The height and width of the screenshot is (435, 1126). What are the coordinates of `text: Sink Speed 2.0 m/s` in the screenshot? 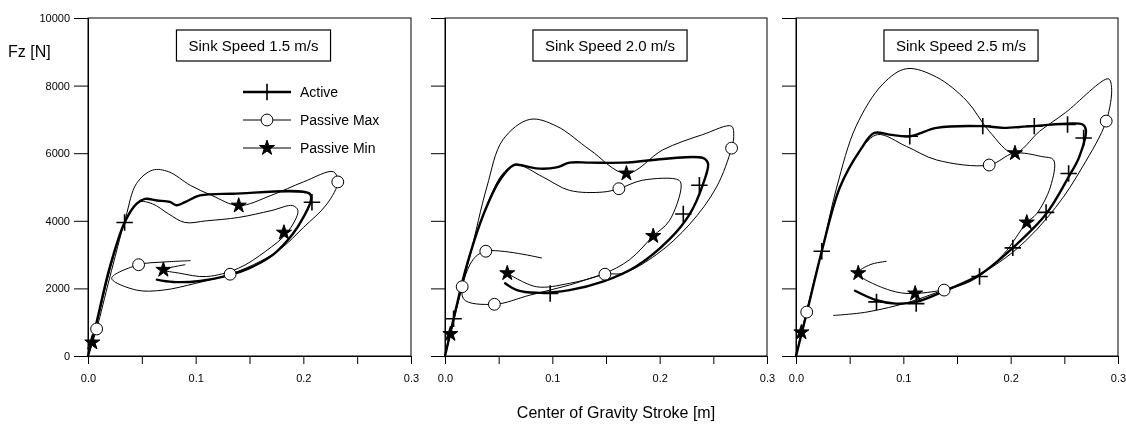 It's located at (610, 45).